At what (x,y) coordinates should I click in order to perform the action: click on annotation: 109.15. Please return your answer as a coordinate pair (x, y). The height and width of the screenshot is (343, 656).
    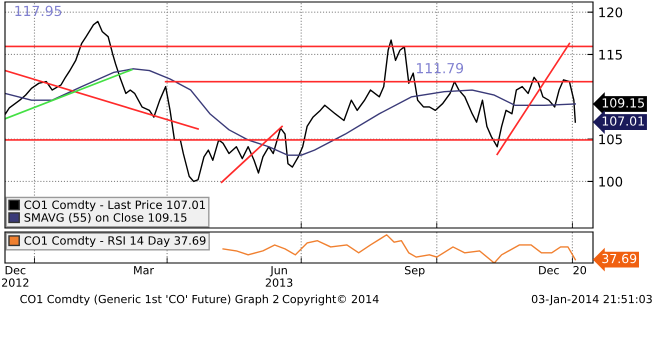
    Looking at the image, I should click on (623, 103).